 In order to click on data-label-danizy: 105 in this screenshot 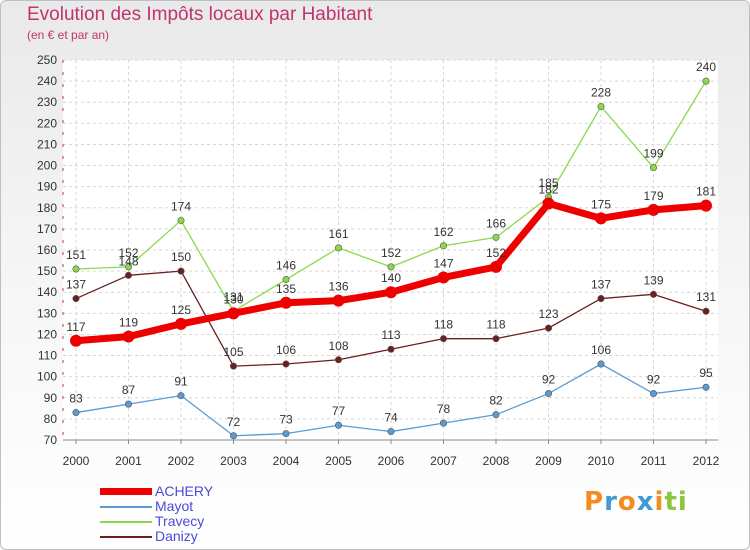, I will do `click(233, 352)`.